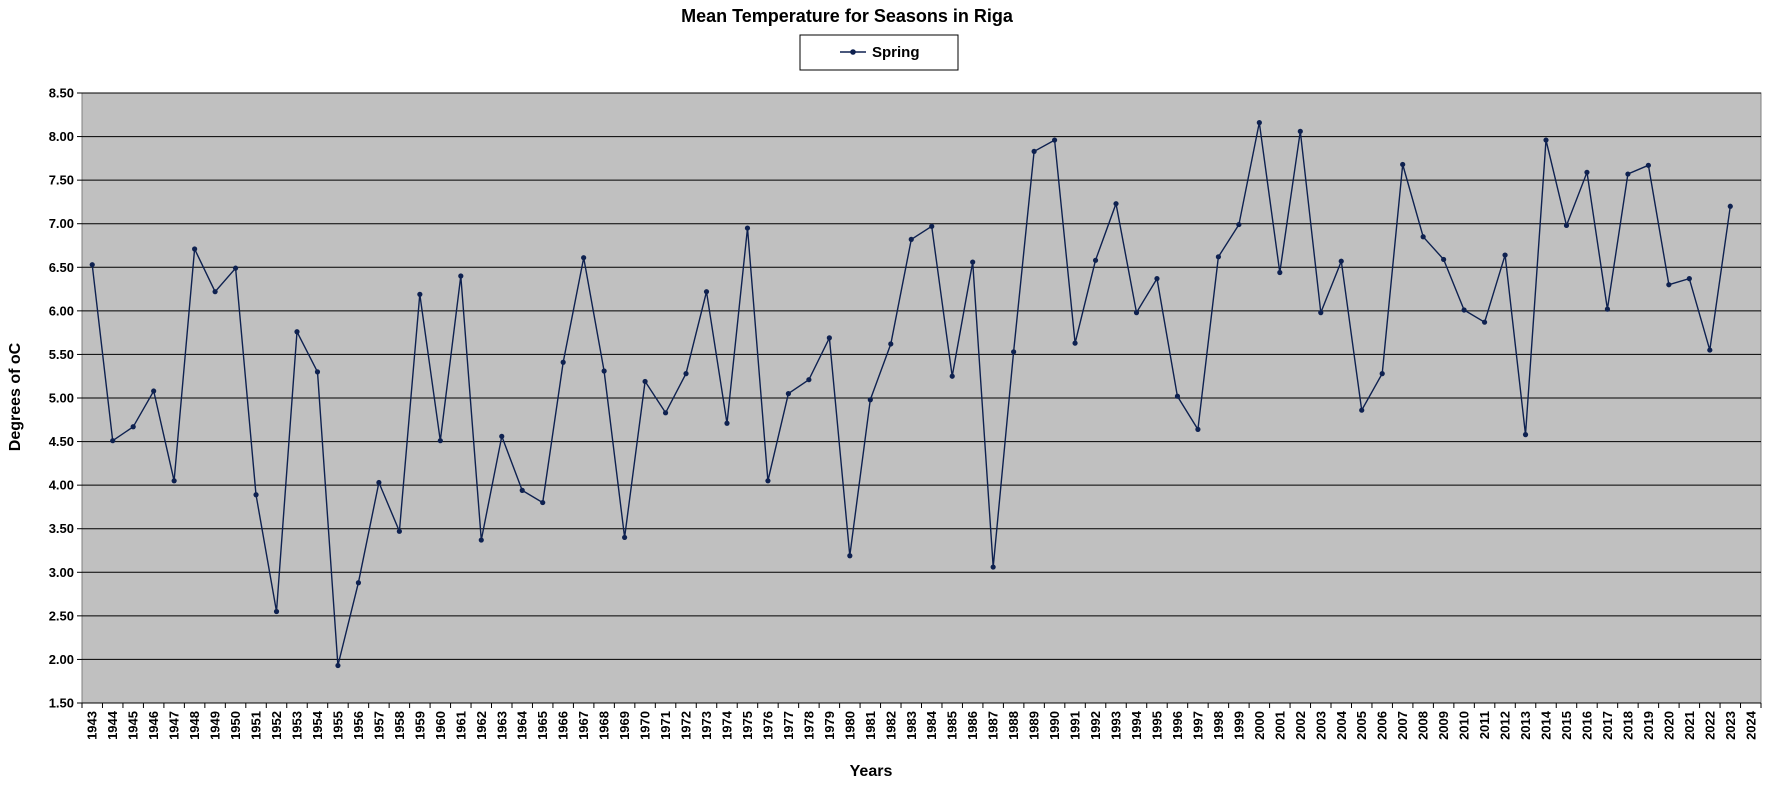  I want to click on x-tick-label: 2013, so click(1525, 725).